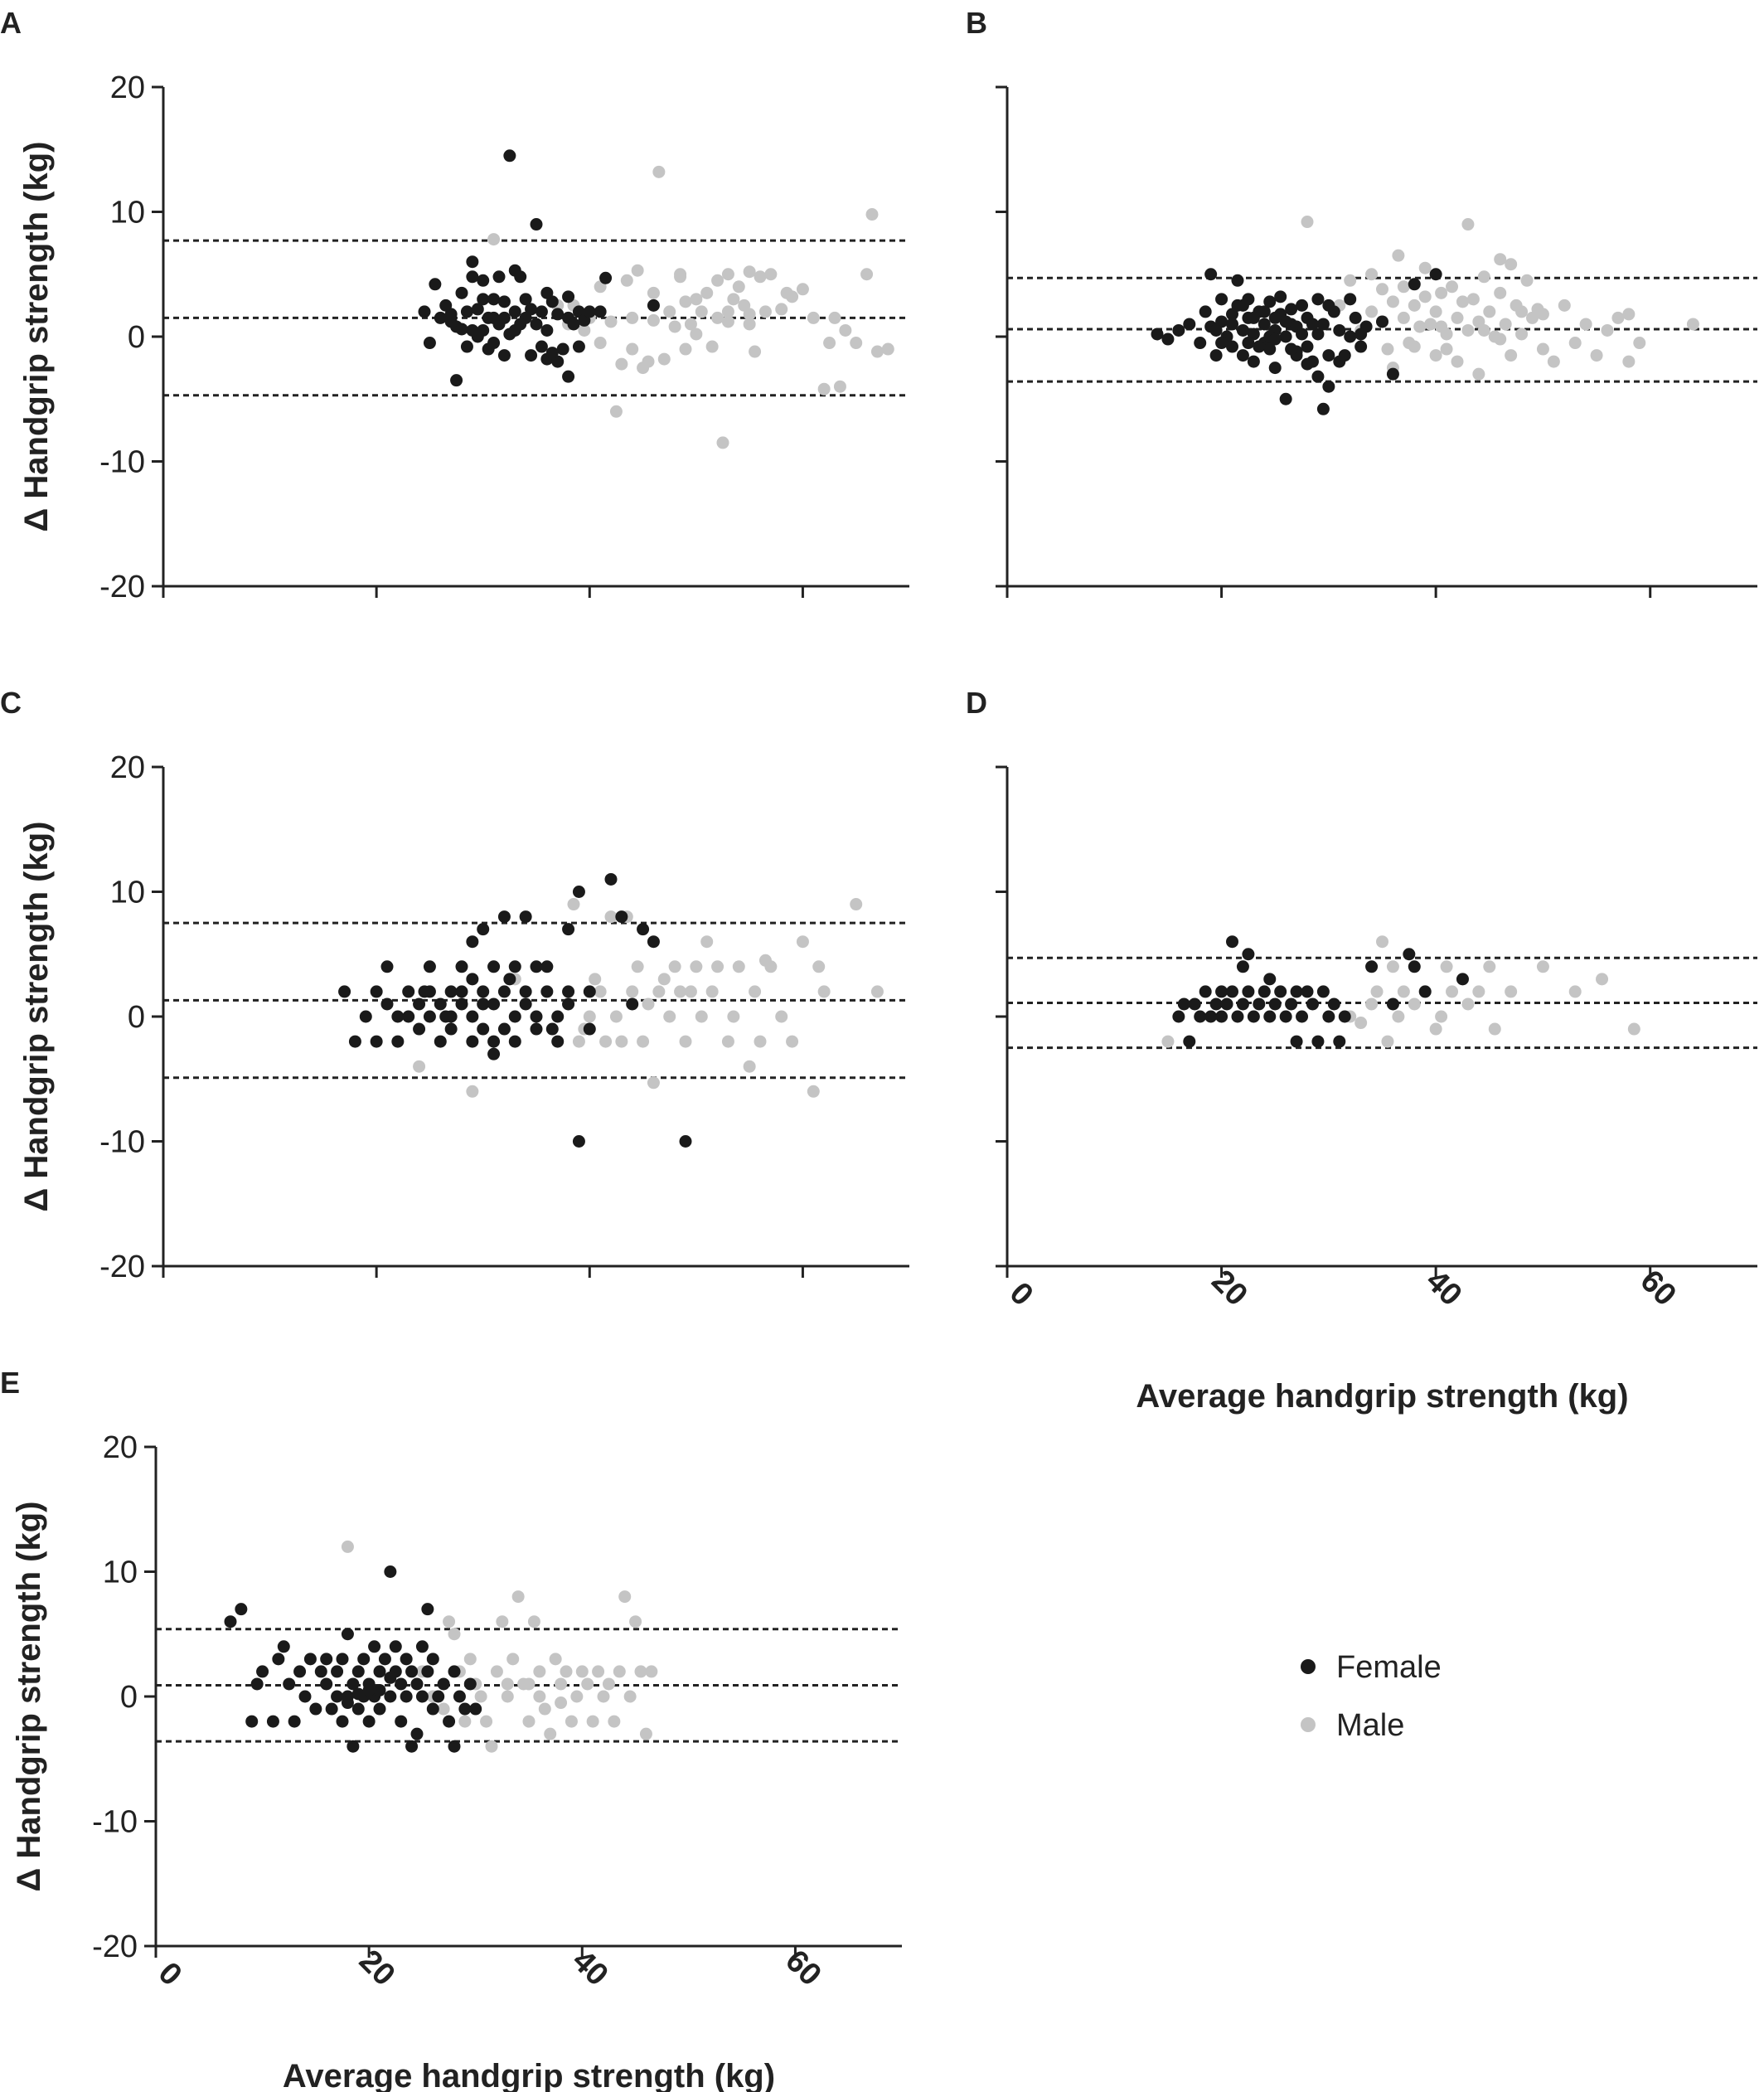  Describe the element at coordinates (129, 1697) in the screenshot. I see `y-tick-label-e: 0` at that location.